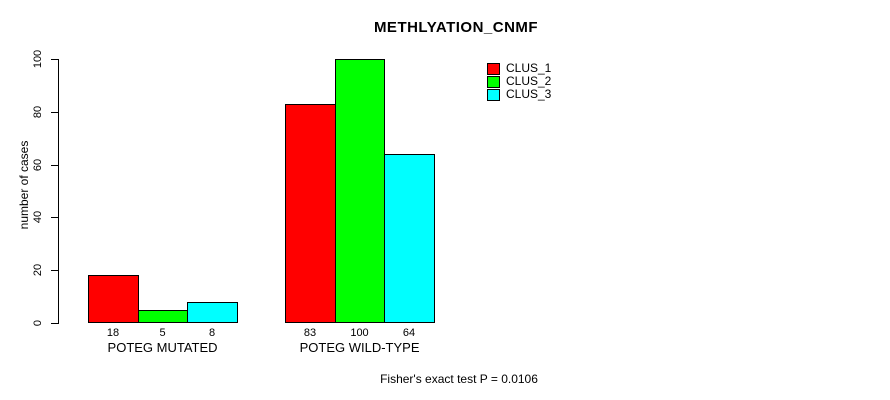 This screenshot has height=400, width=890. What do you see at coordinates (310, 213) in the screenshot?
I see `bar-clus_1-group2` at bounding box center [310, 213].